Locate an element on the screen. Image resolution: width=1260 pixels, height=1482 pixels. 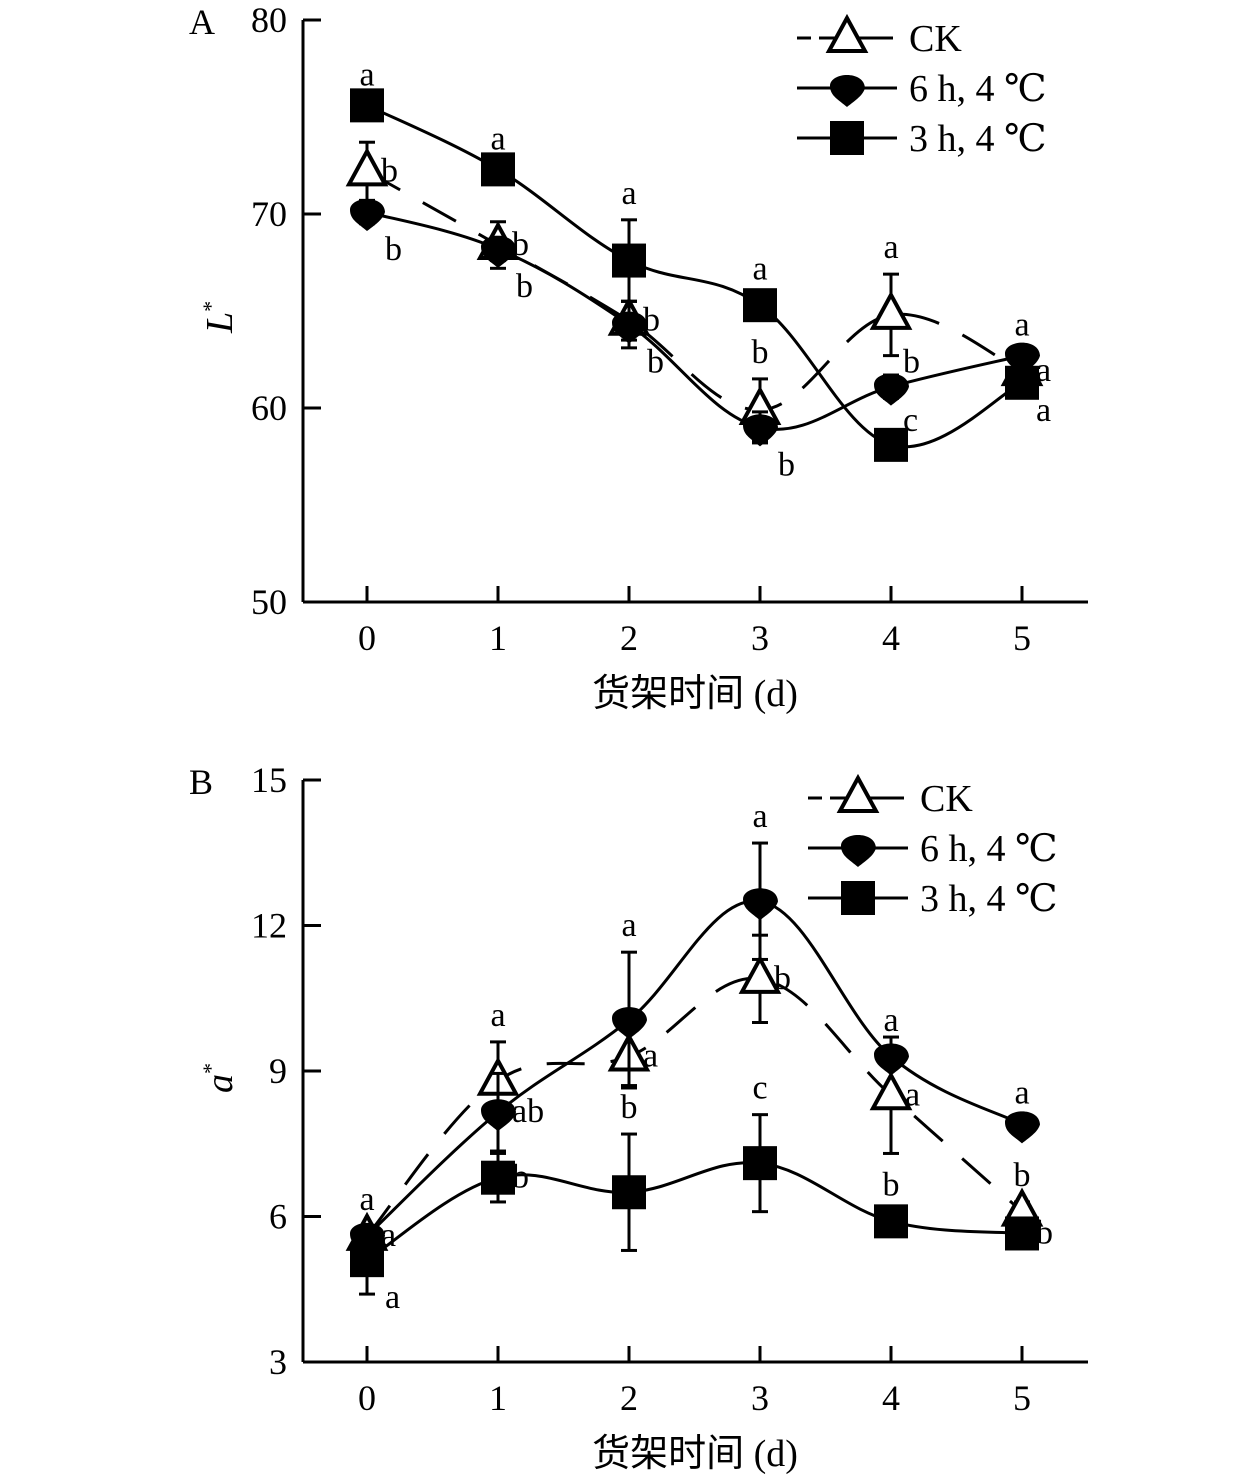
y-tick-label: 50 is located at coordinates (269, 602).